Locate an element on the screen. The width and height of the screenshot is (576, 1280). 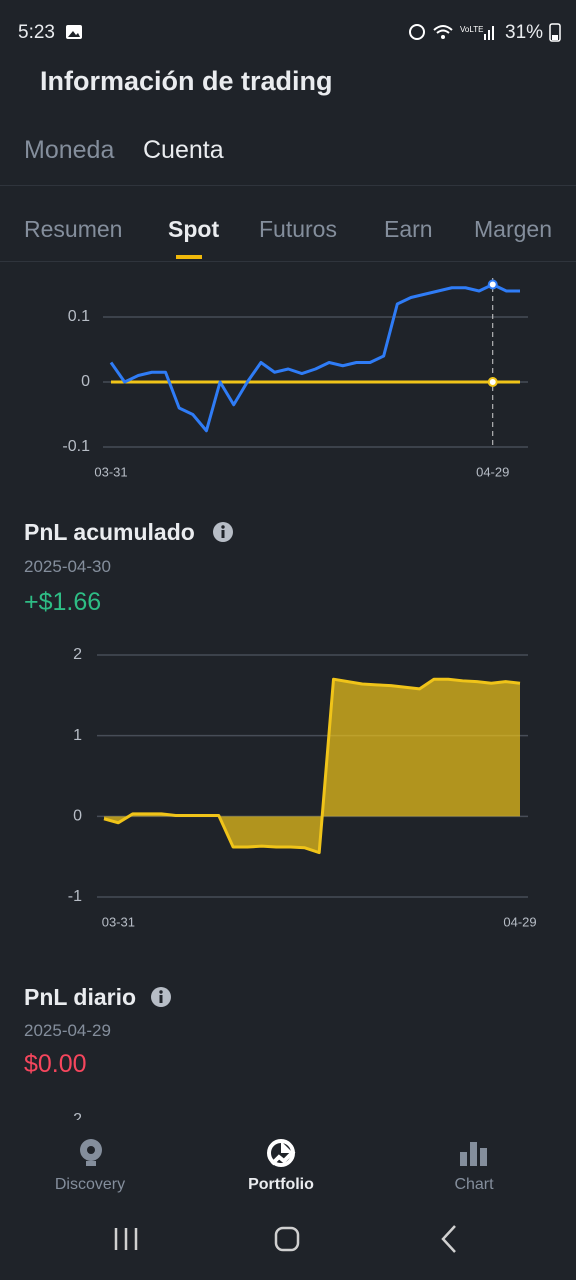
date: 2025-04-29 is located at coordinates (67, 1030).